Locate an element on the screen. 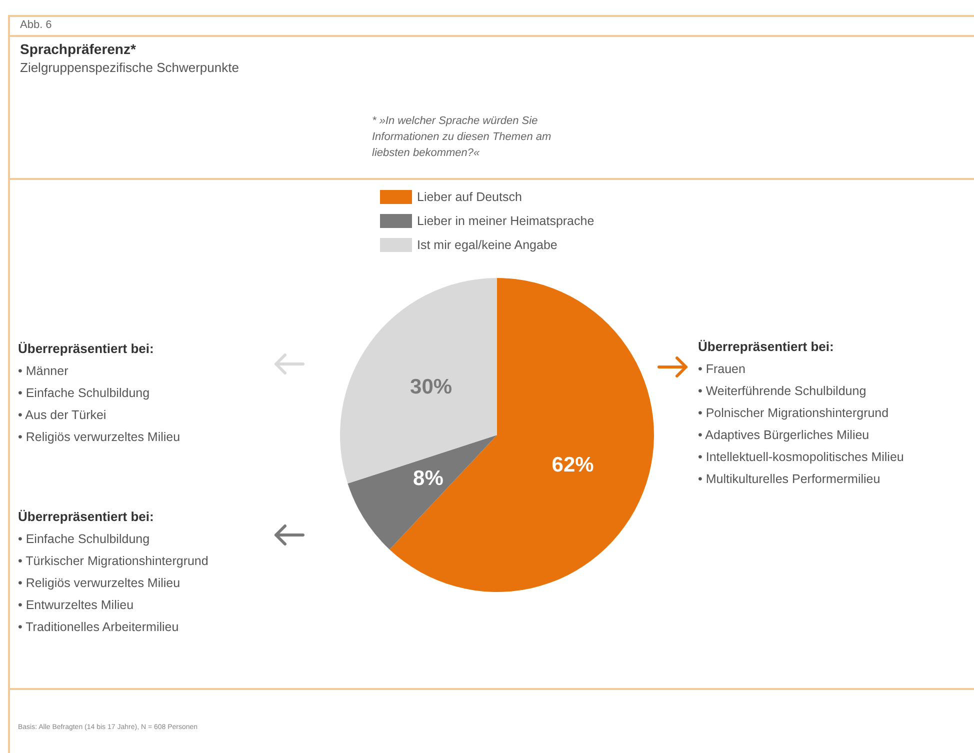 This screenshot has height=753, width=974. text: Überrepräsentiert bei: • Einfache Schulbildung • Türkischer Migrationshintergrund • Religiös verwurzeltes Milieu • Entwurzeltes Milieu • Traditionelles Arbeitermilieu is located at coordinates (113, 572).